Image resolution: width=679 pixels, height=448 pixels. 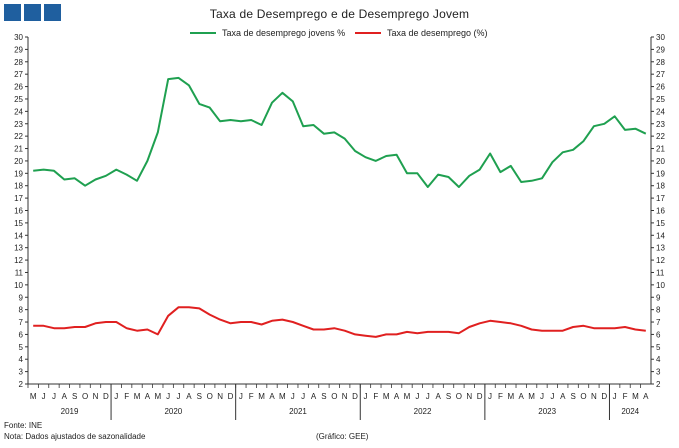 What do you see at coordinates (368, 33) in the screenshot?
I see `legend-swatch-total` at bounding box center [368, 33].